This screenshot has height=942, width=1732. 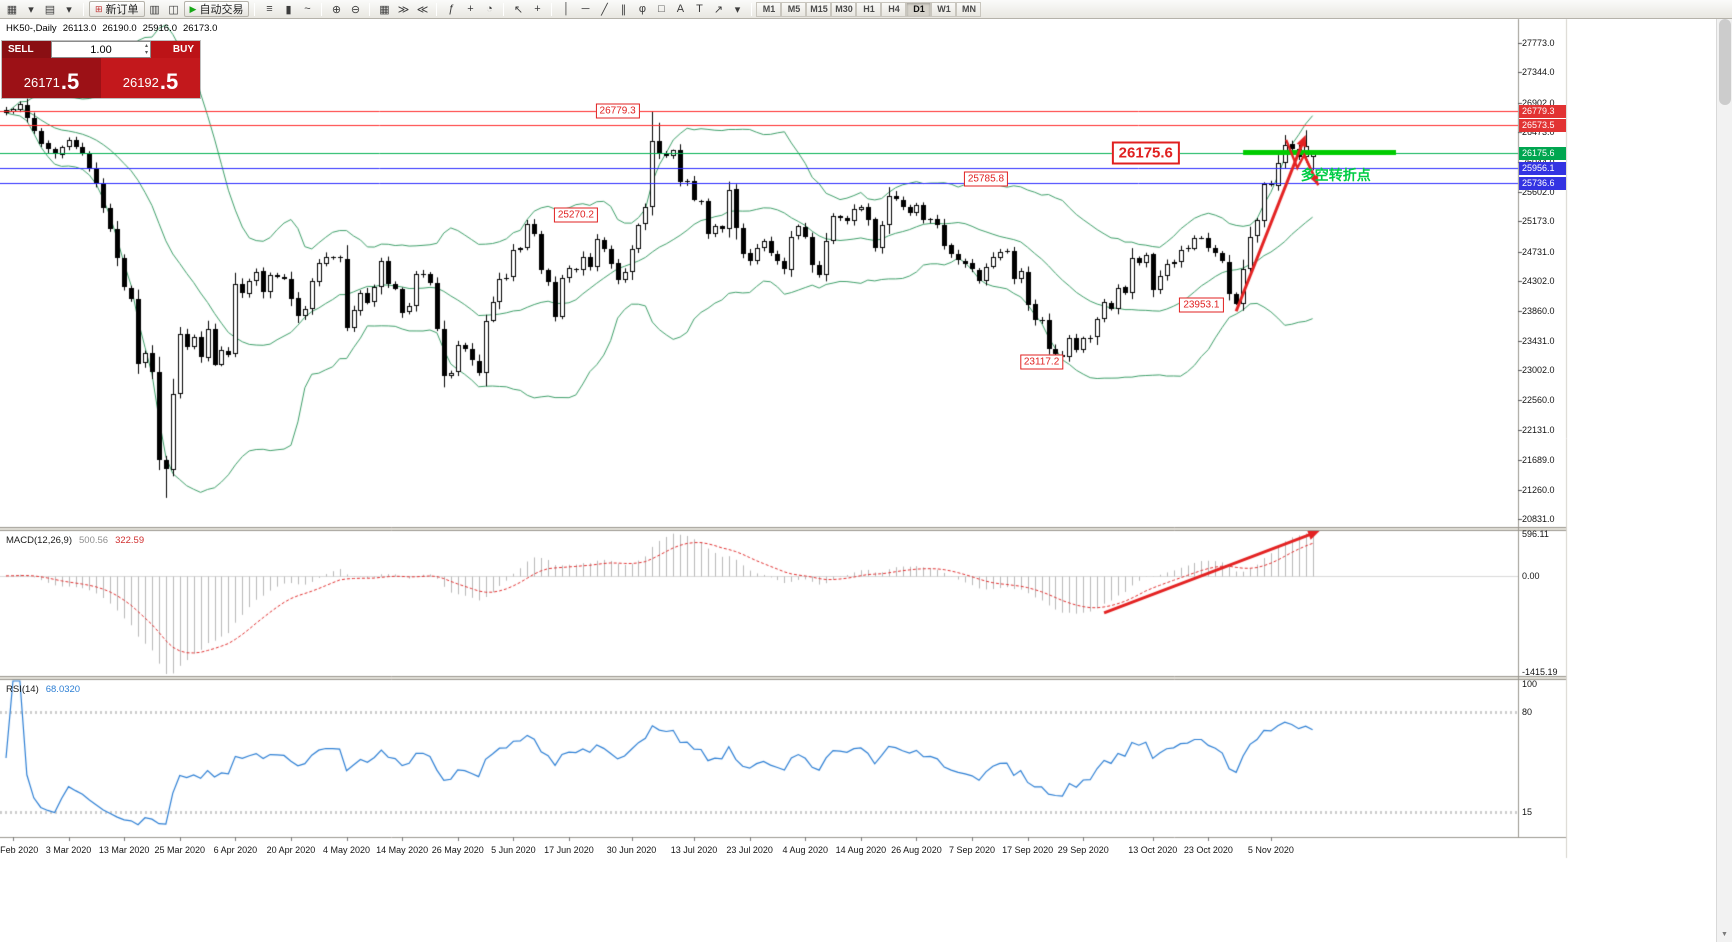 I want to click on new-chart-icon: ▦, so click(x=12, y=9).